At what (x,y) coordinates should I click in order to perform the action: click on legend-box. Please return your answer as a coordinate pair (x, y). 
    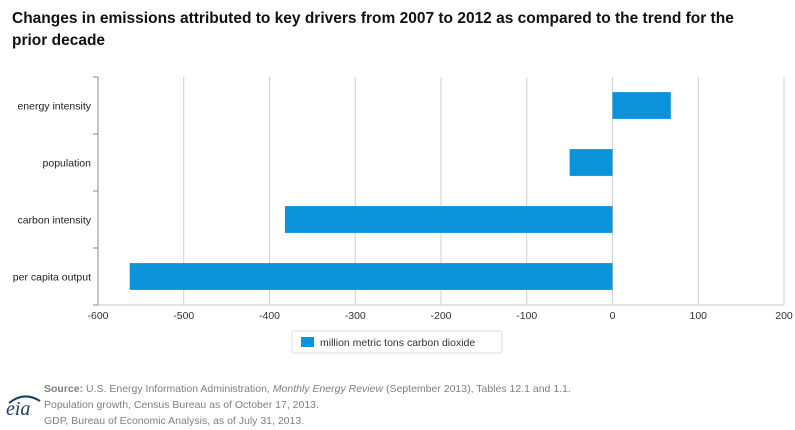
    Looking at the image, I should click on (397, 342).